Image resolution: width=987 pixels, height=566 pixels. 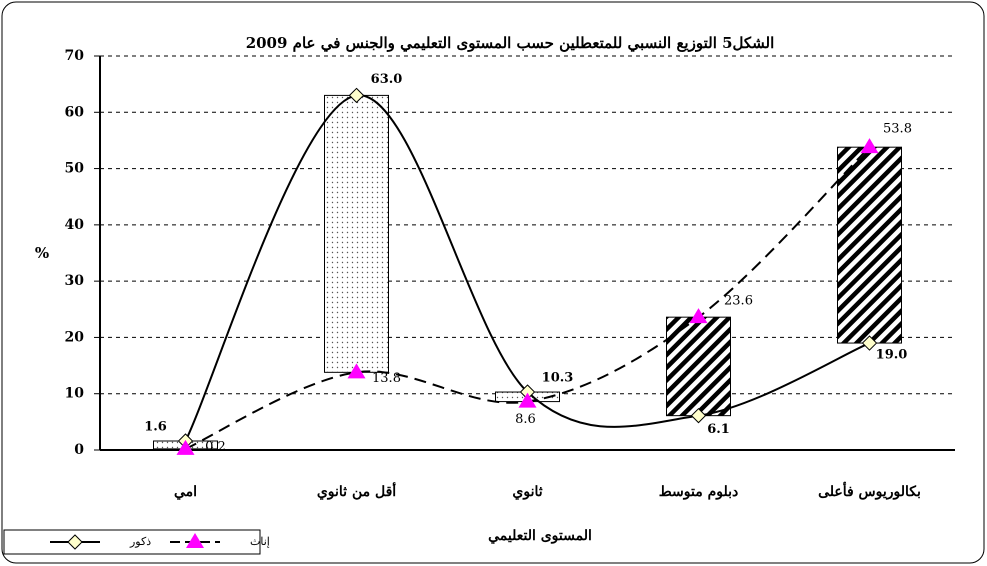 What do you see at coordinates (185, 492) in the screenshot?
I see `x-tick-label: امي` at bounding box center [185, 492].